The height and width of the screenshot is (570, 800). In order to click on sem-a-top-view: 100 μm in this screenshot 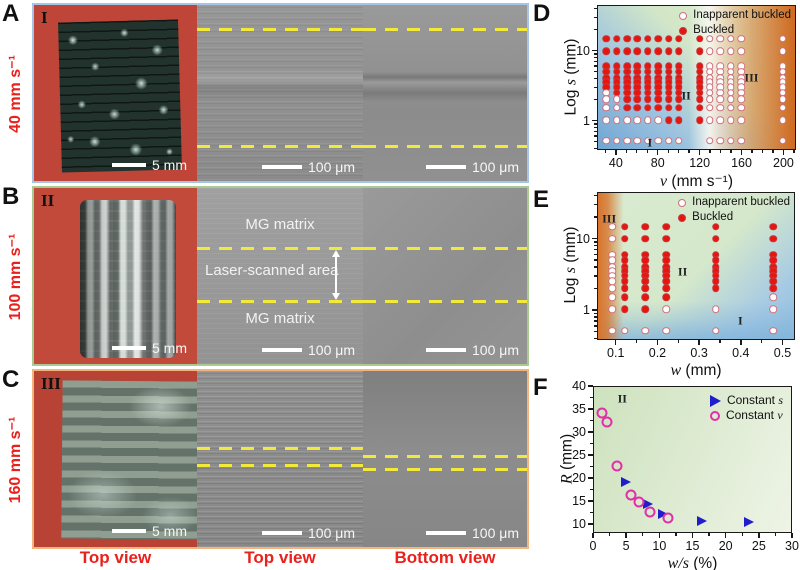, I will do `click(280, 93)`.